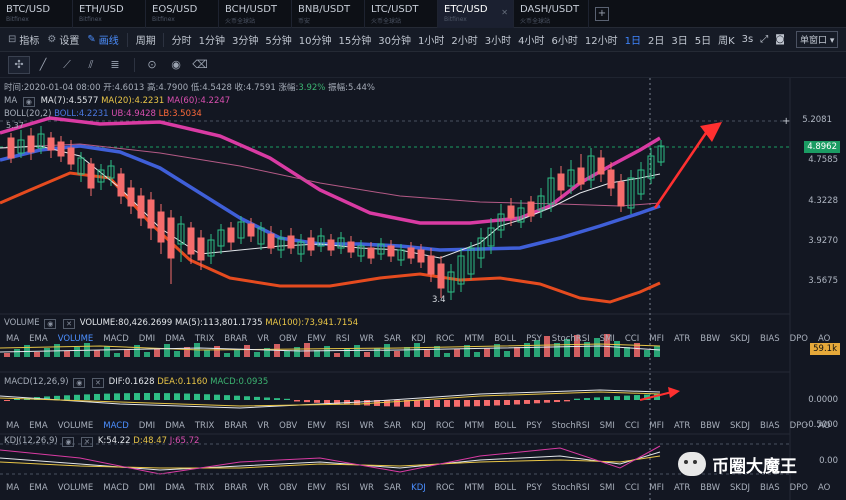  I want to click on period-1h: 1小时, so click(431, 41).